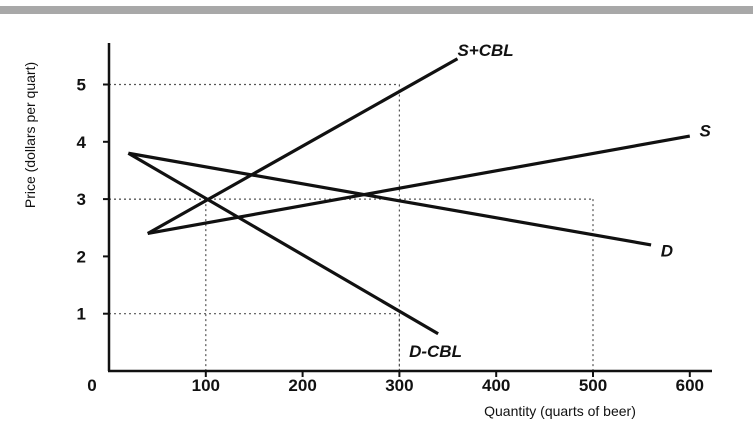 This screenshot has width=753, height=430. Describe the element at coordinates (667, 251) in the screenshot. I see `series-label-d: D` at that location.